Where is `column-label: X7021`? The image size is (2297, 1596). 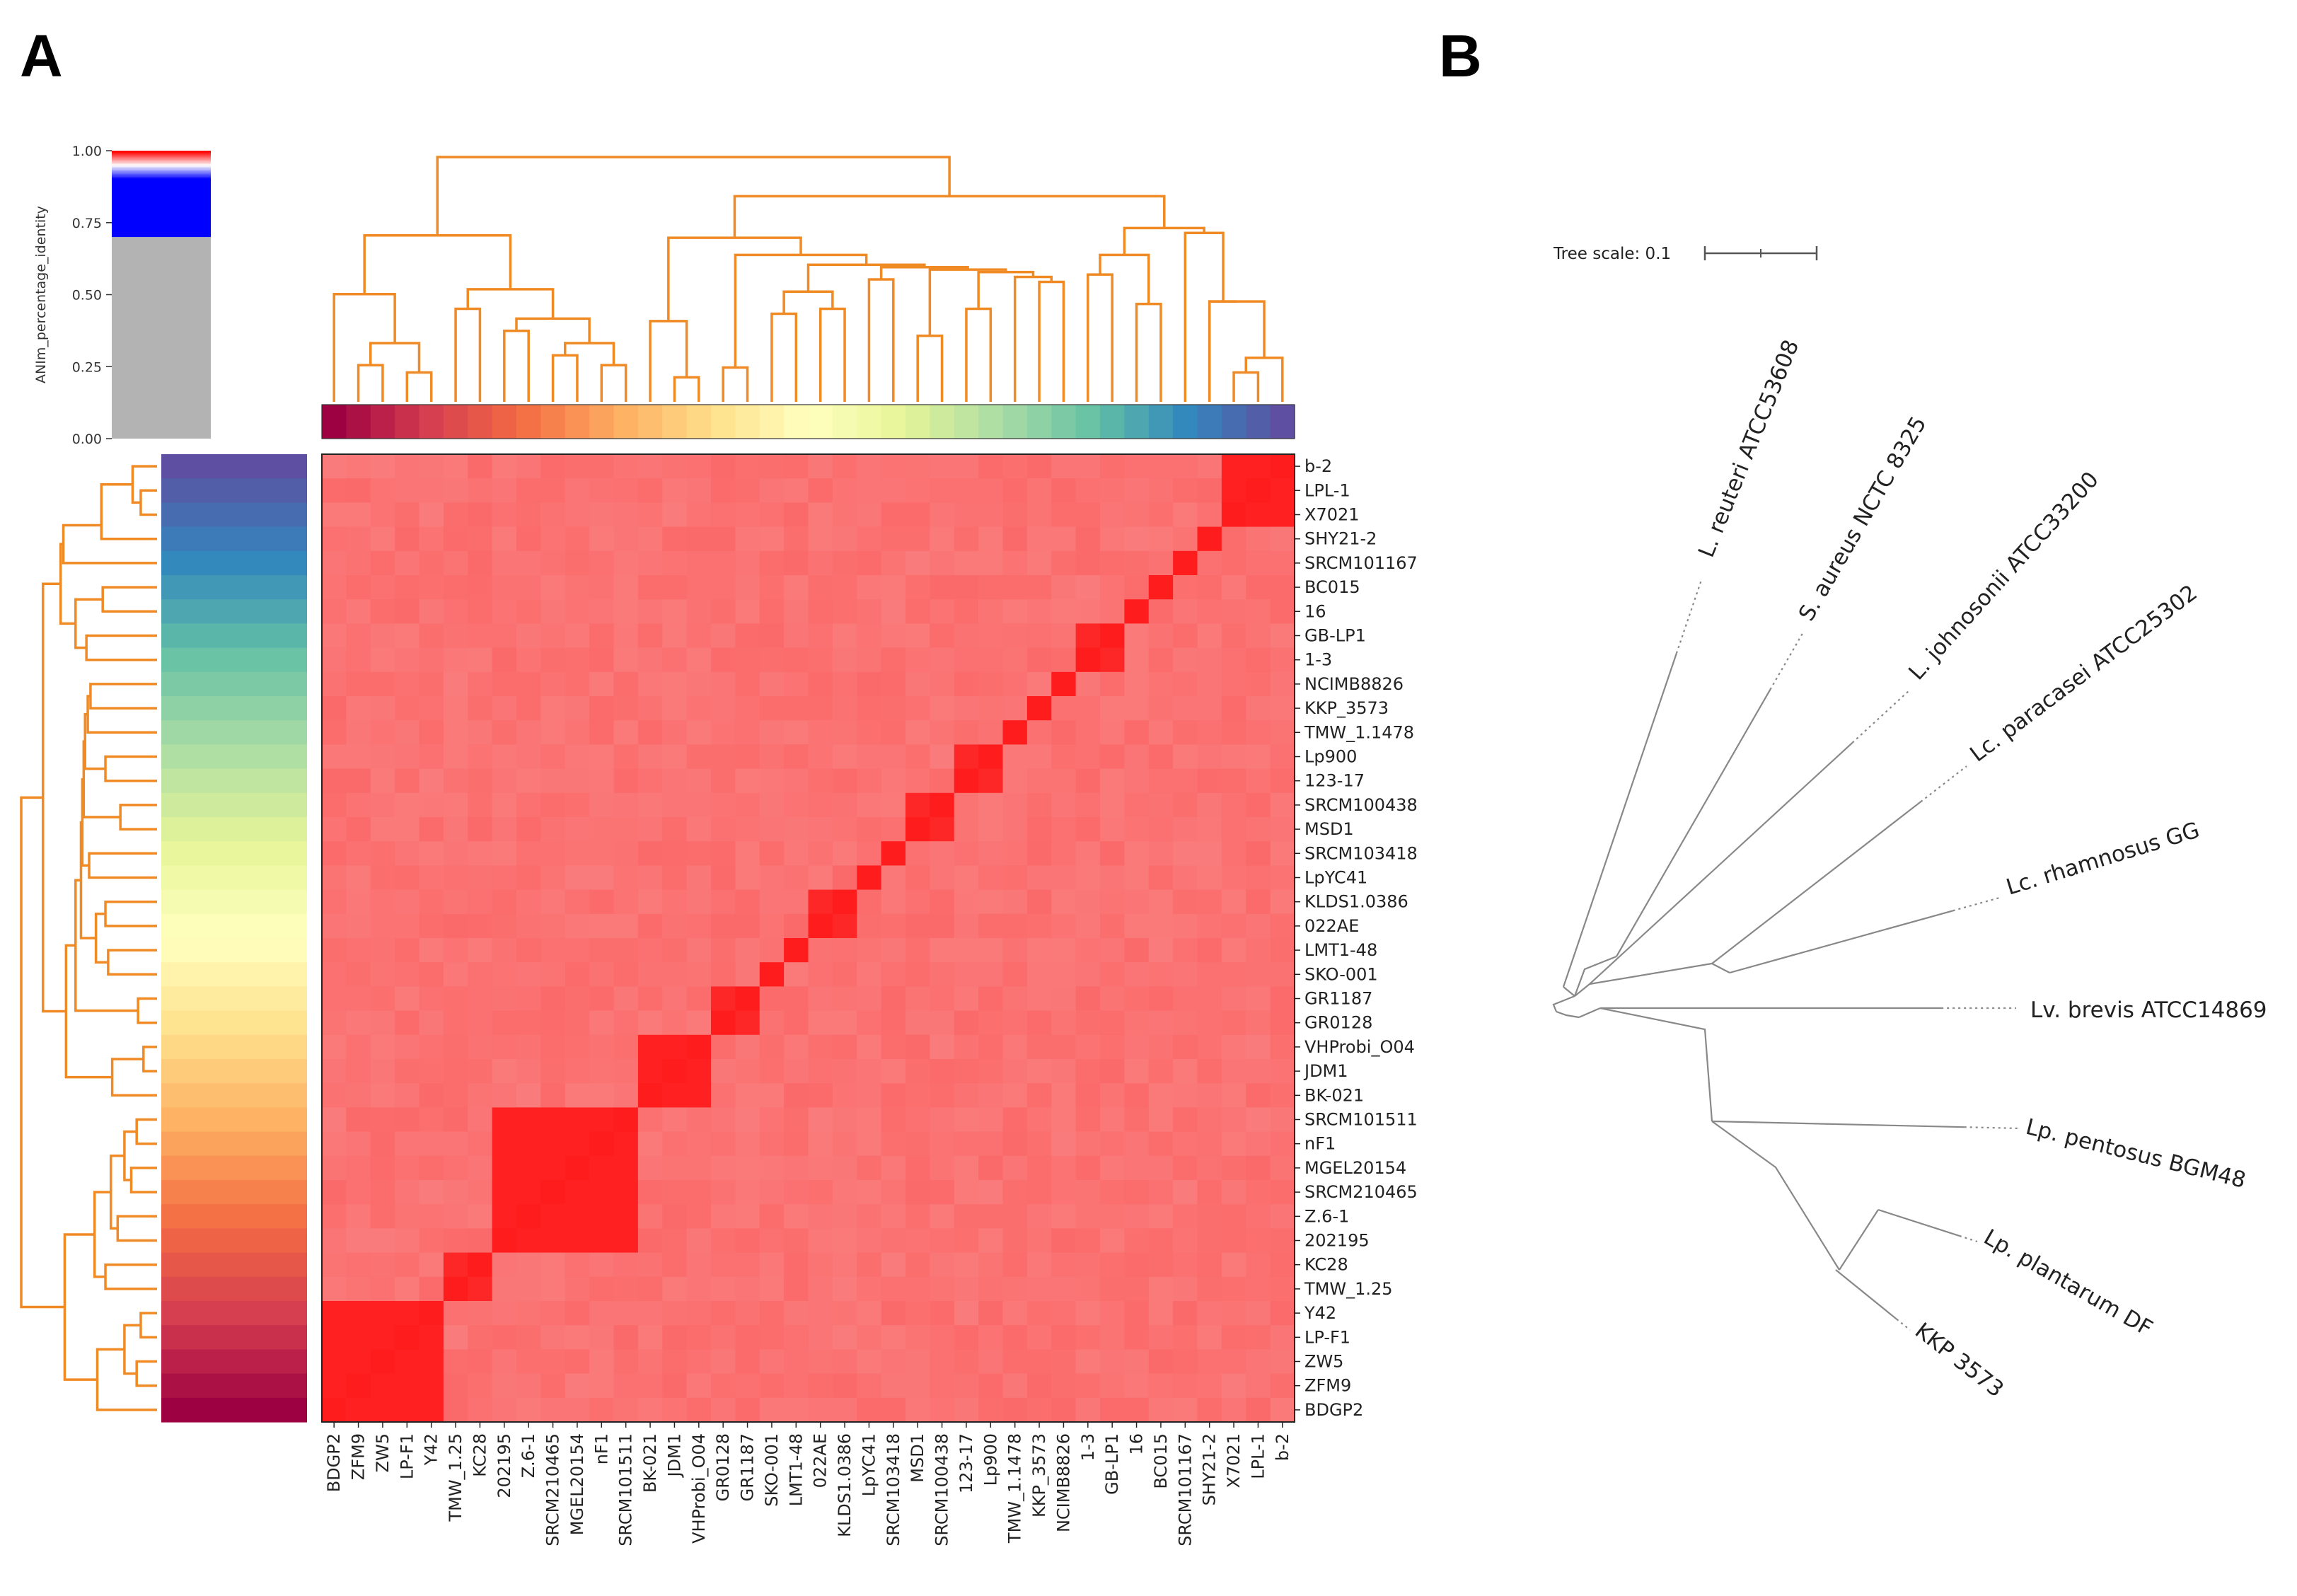
column-label: X7021 is located at coordinates (1234, 1461).